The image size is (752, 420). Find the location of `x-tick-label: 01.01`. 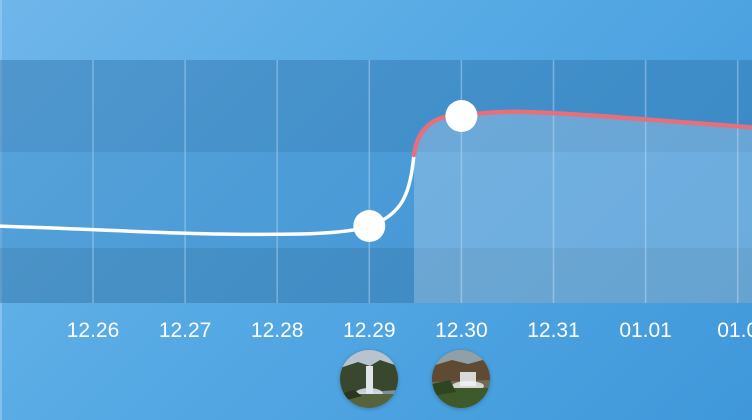

x-tick-label: 01.01 is located at coordinates (645, 330).